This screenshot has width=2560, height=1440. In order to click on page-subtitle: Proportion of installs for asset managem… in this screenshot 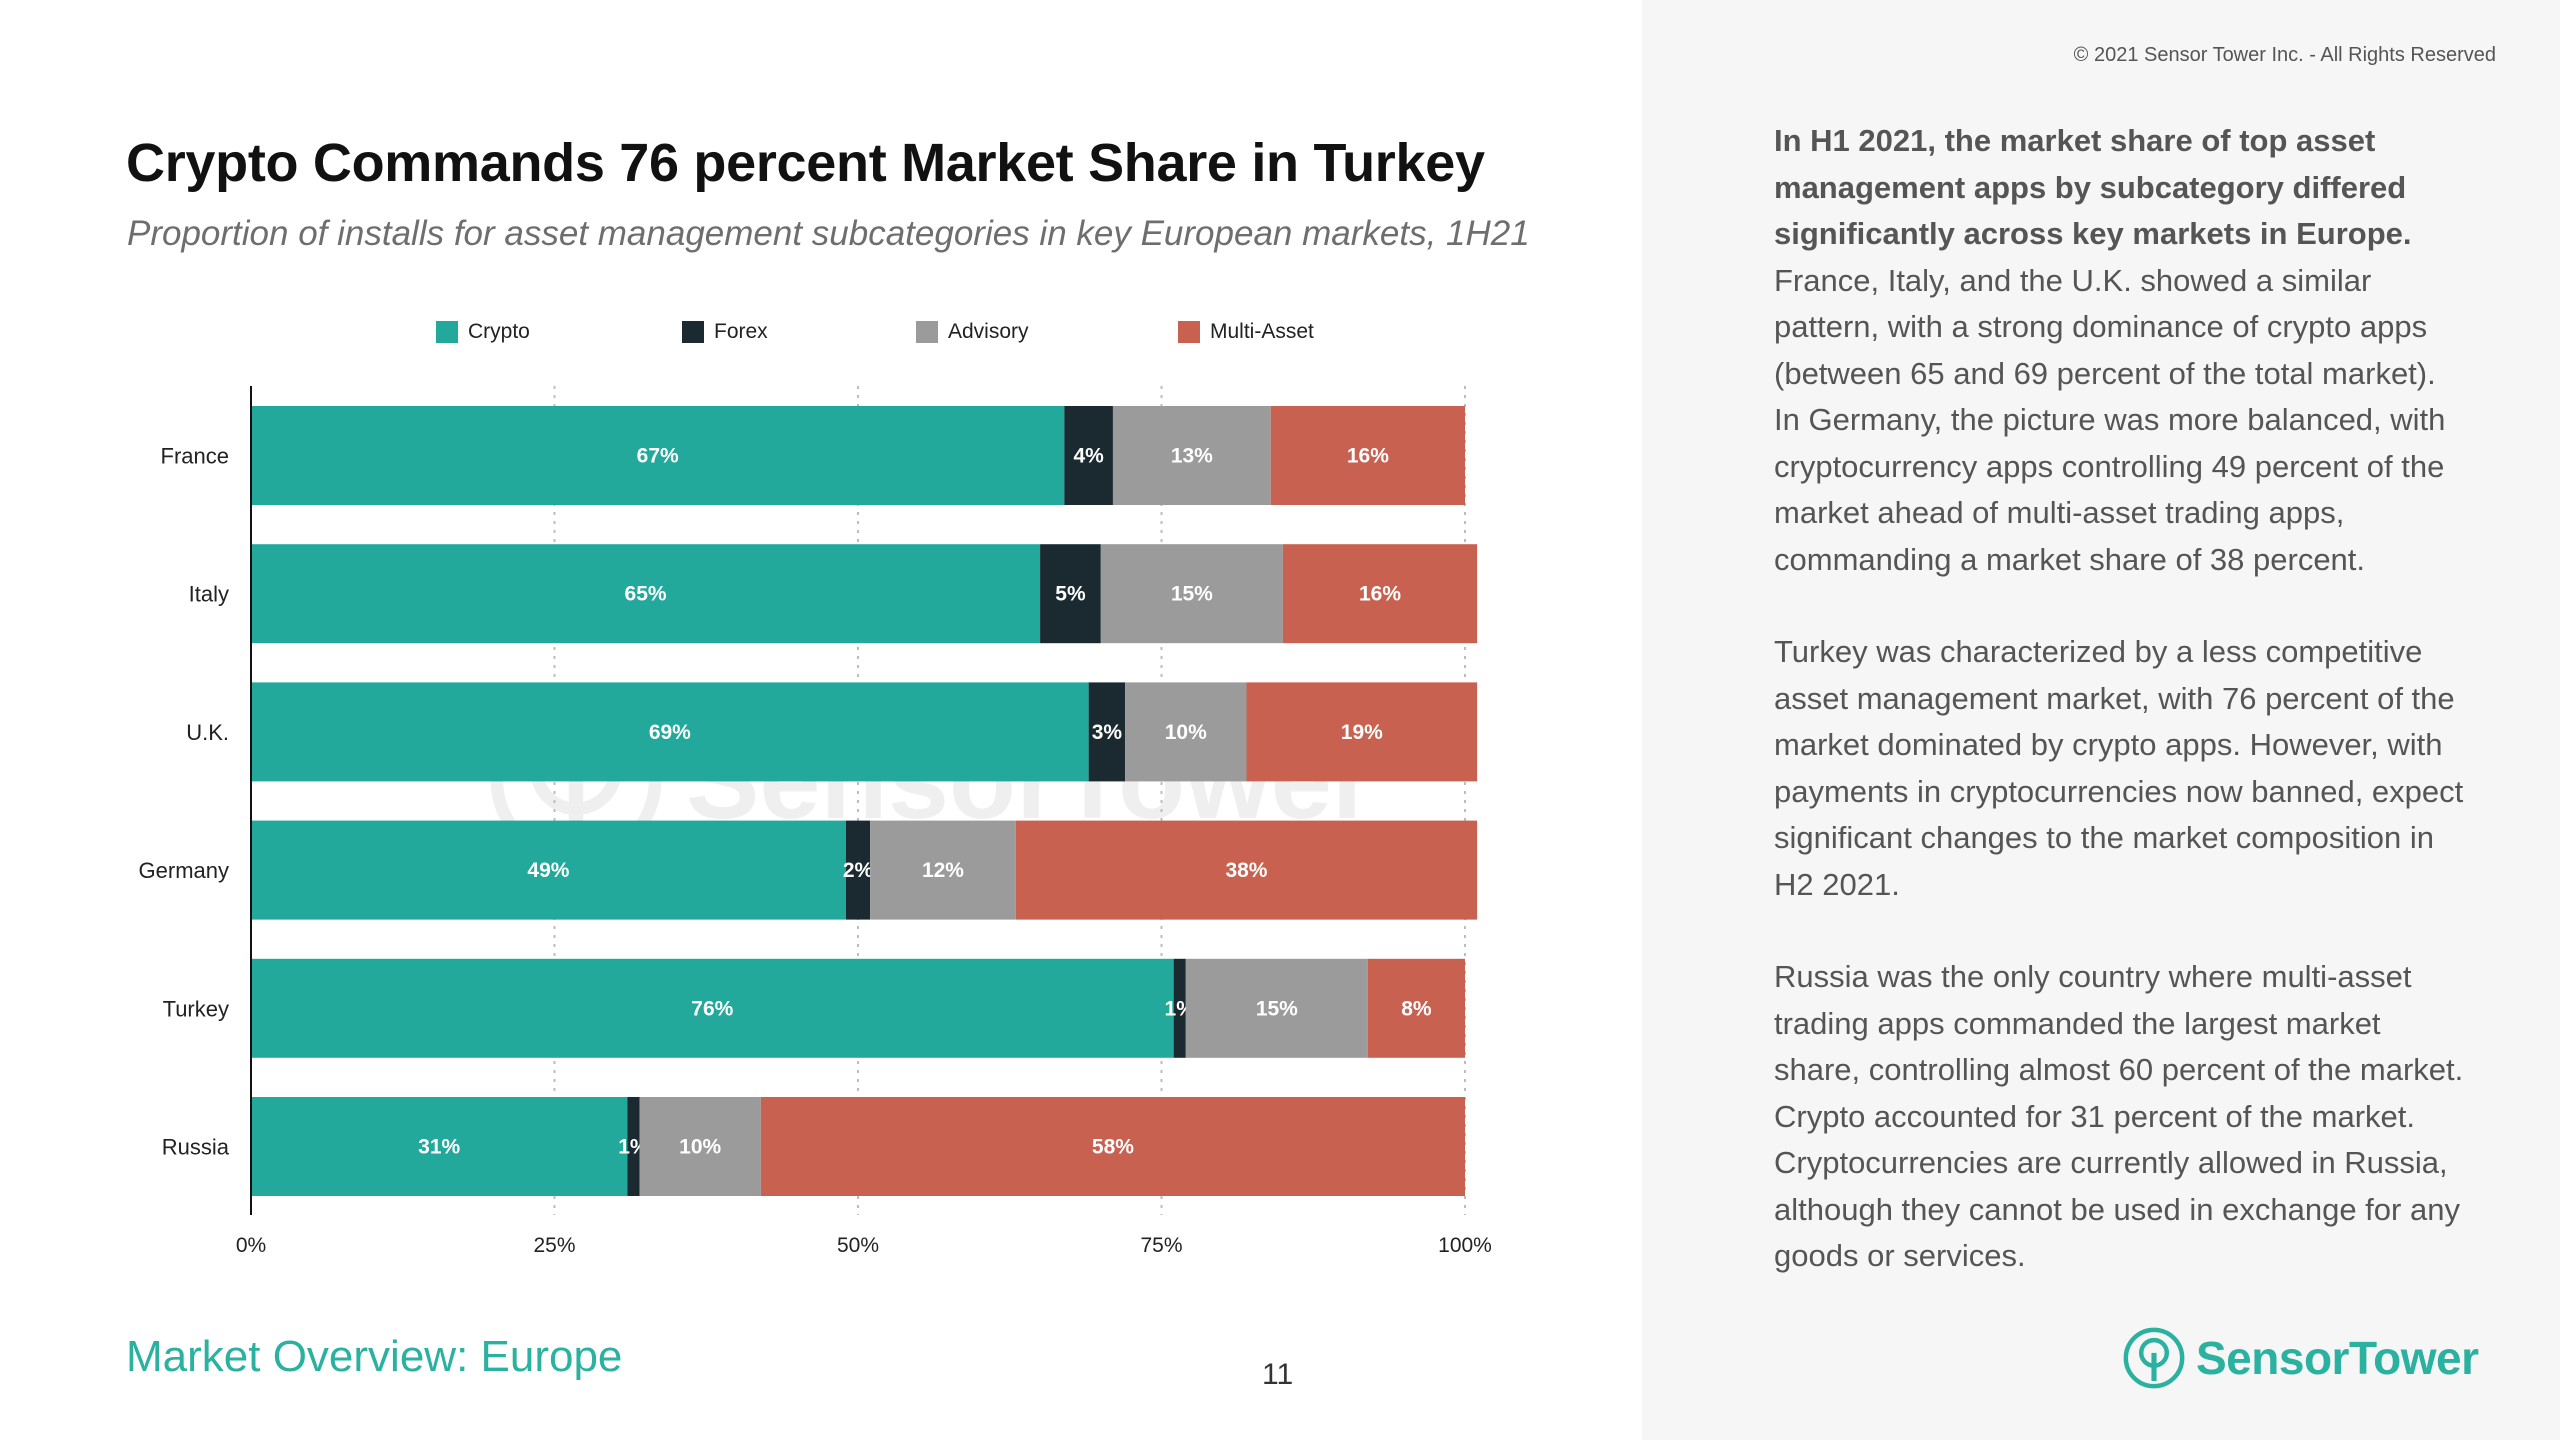, I will do `click(828, 233)`.